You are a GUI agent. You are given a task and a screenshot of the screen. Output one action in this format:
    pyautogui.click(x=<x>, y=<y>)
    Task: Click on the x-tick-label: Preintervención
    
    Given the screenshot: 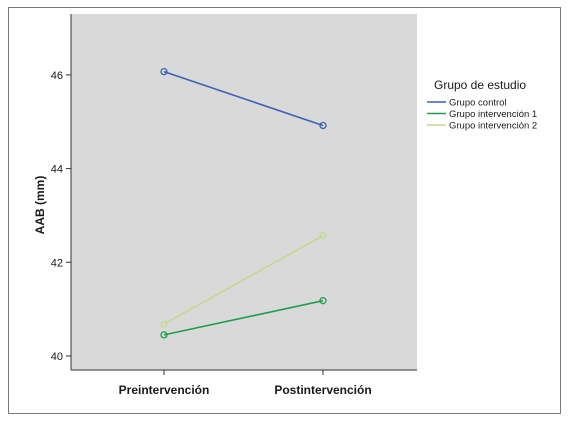 What is the action you would take?
    pyautogui.click(x=164, y=390)
    